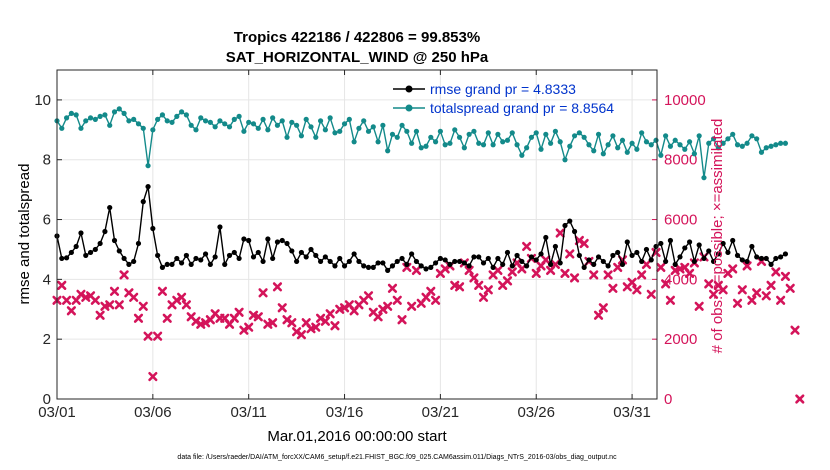 The height and width of the screenshot is (470, 830). What do you see at coordinates (47, 160) in the screenshot?
I see `y-tick-label-left: 8` at bounding box center [47, 160].